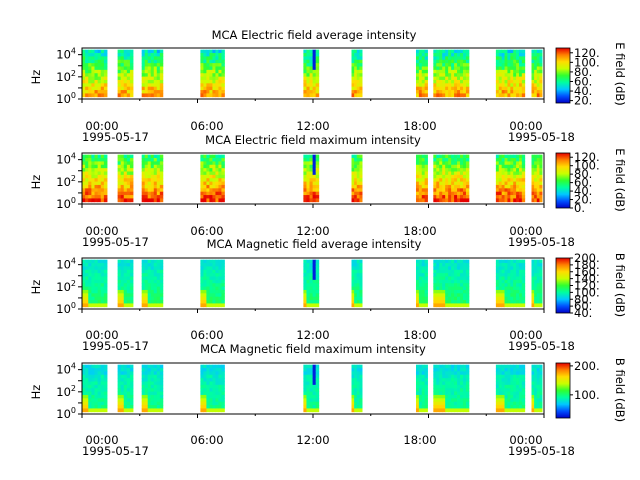 The image size is (640, 480). Describe the element at coordinates (587, 62) in the screenshot. I see `colorbar-tick-label: 100.` at that location.